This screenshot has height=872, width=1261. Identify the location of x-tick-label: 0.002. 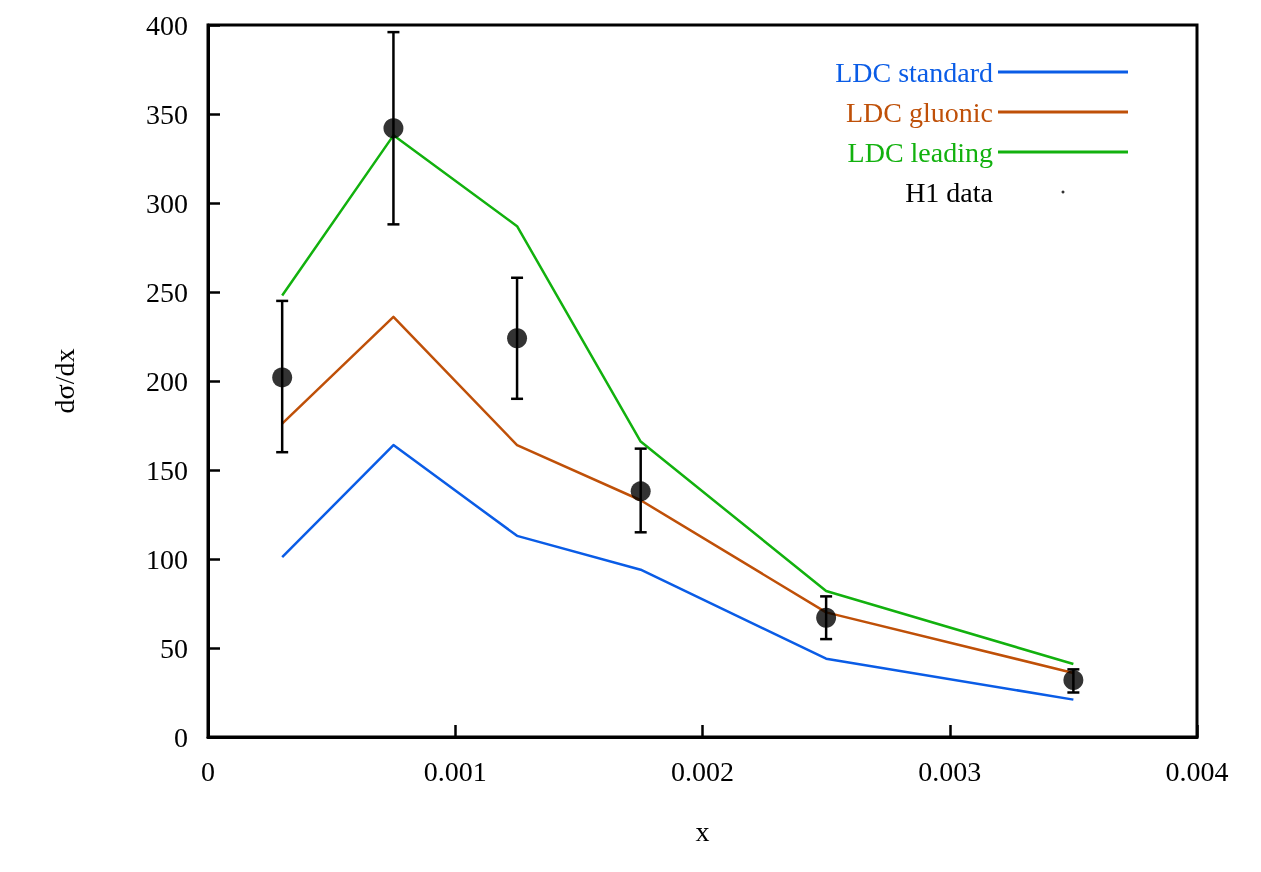
(702, 771).